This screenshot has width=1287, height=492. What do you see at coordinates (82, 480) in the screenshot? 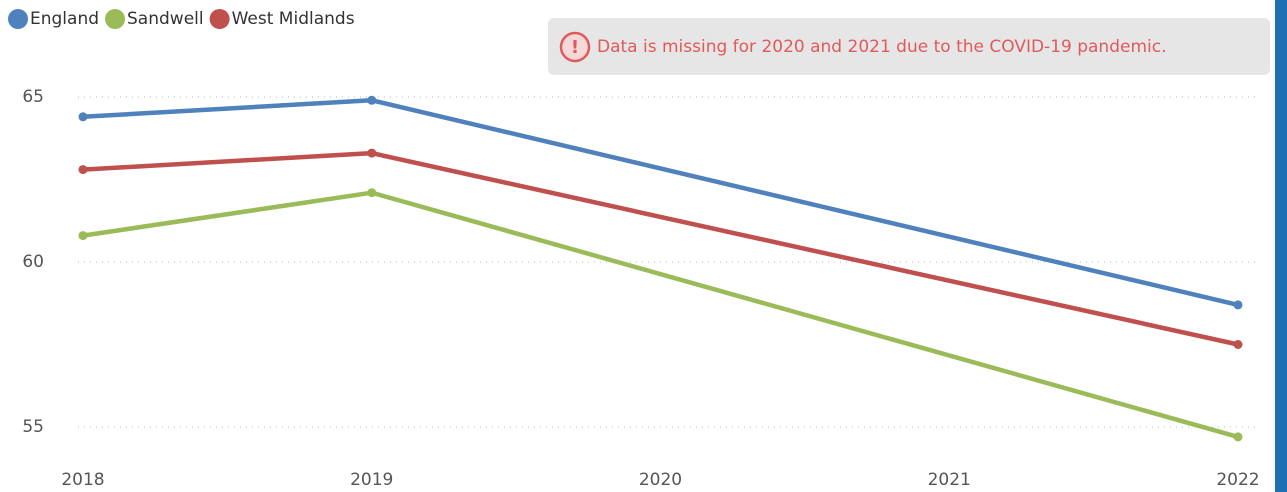
I see `x-tick-label: 2018` at bounding box center [82, 480].